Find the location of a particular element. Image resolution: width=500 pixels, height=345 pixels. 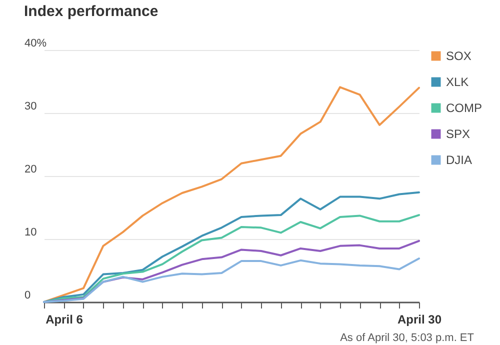

text: As of April 30, 5:03 p.m. ET is located at coordinates (407, 338).